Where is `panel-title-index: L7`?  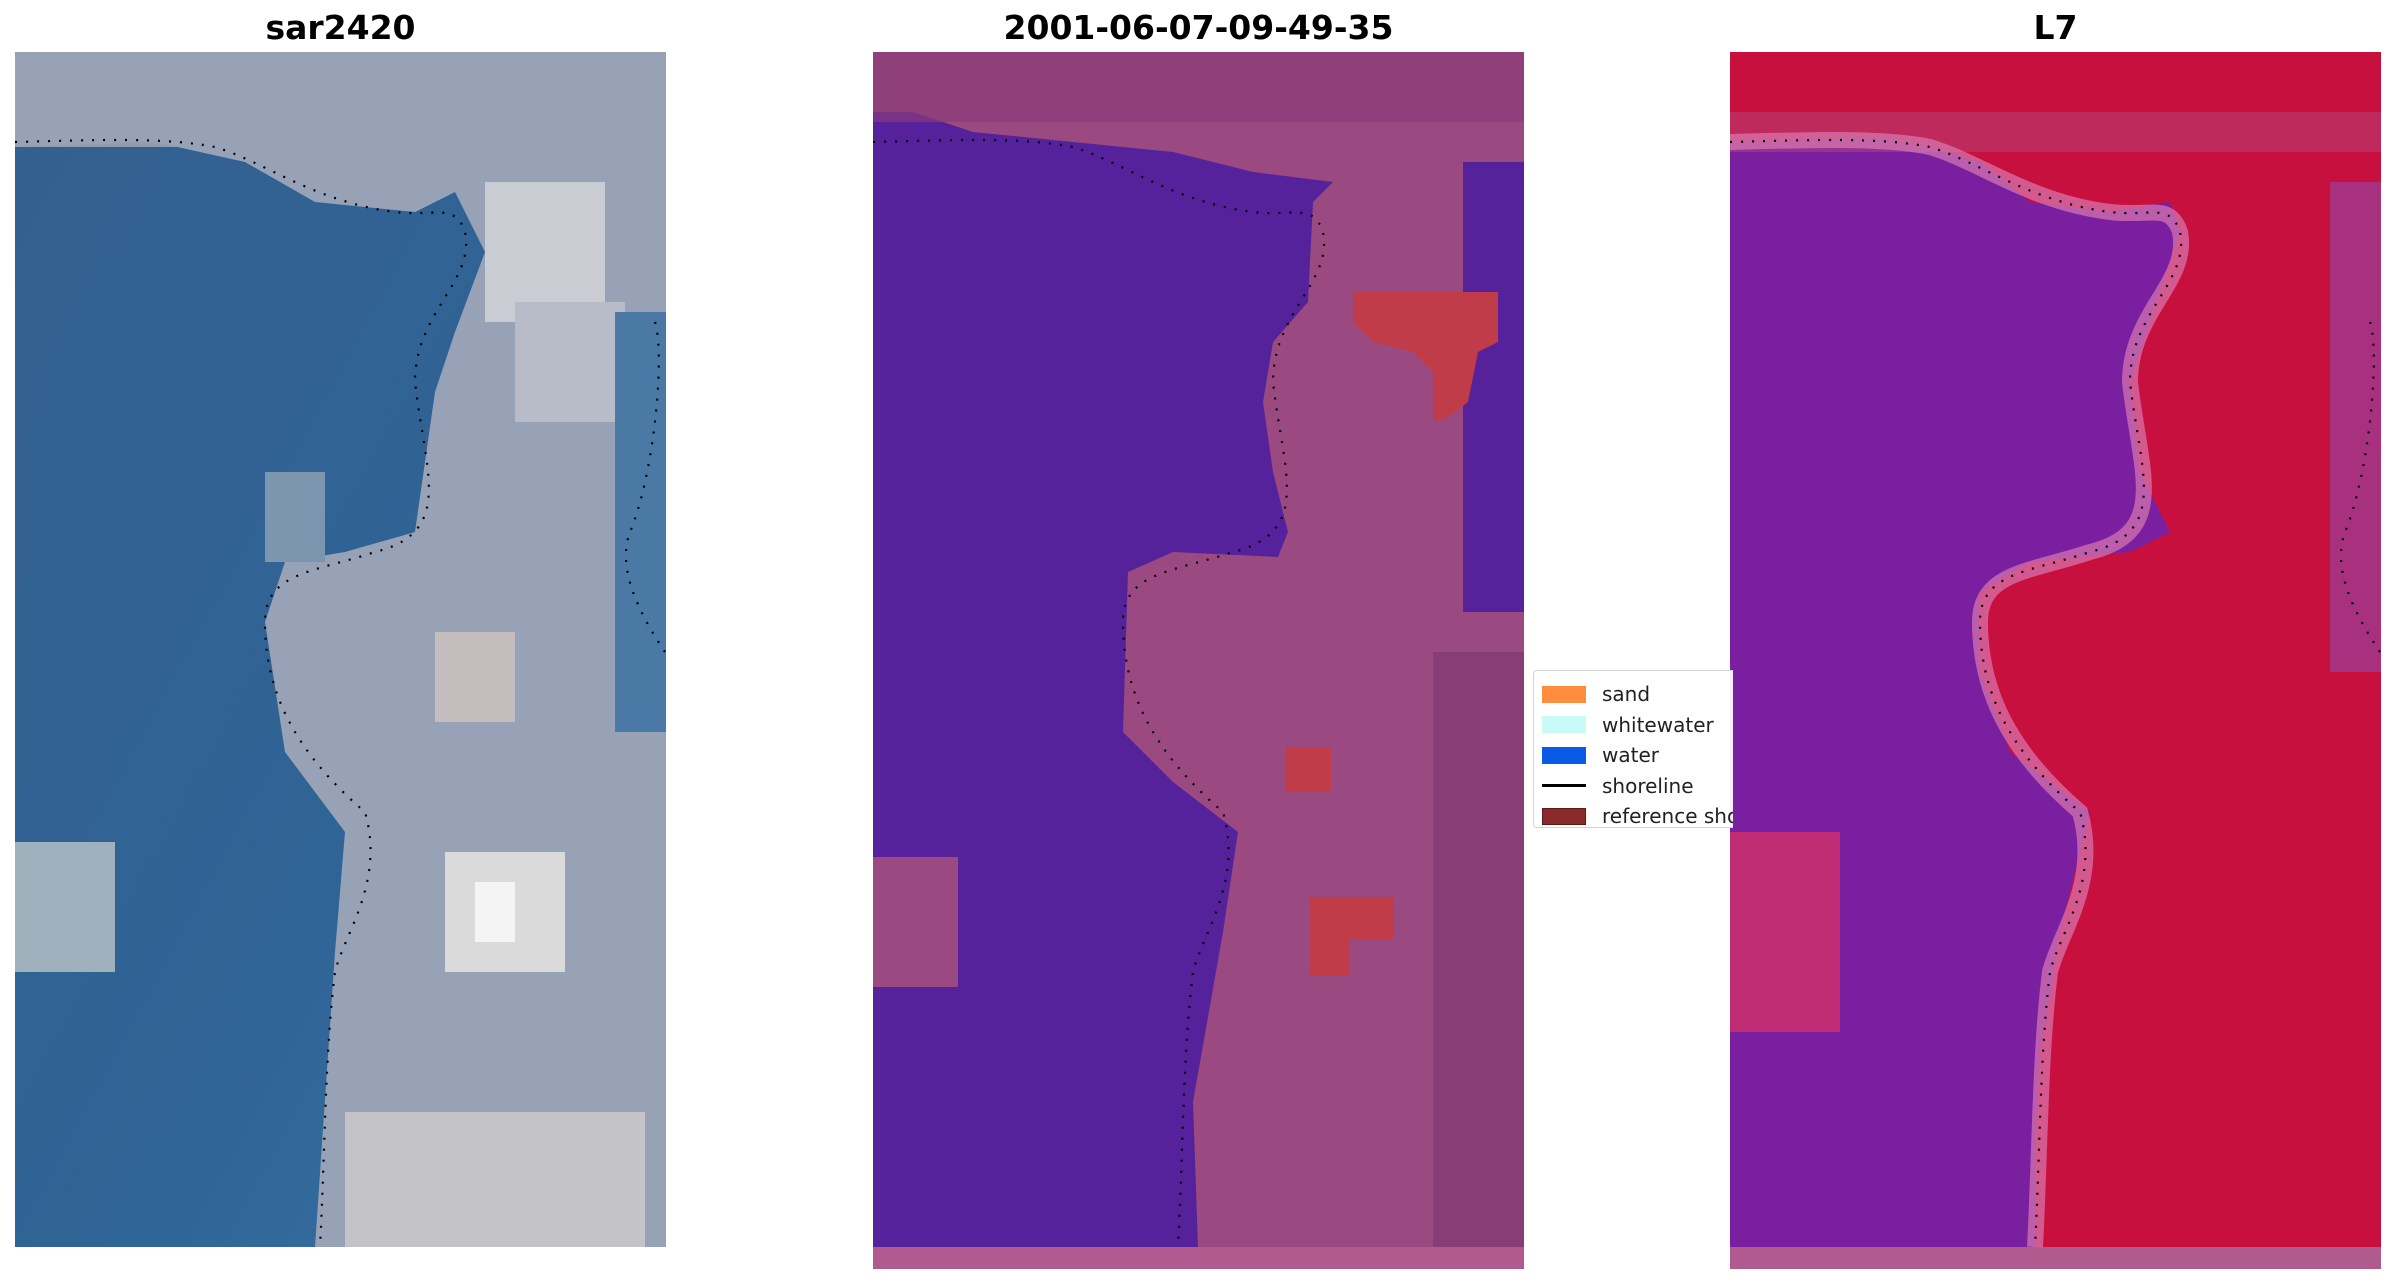
panel-title-index: L7 is located at coordinates (2055, 27).